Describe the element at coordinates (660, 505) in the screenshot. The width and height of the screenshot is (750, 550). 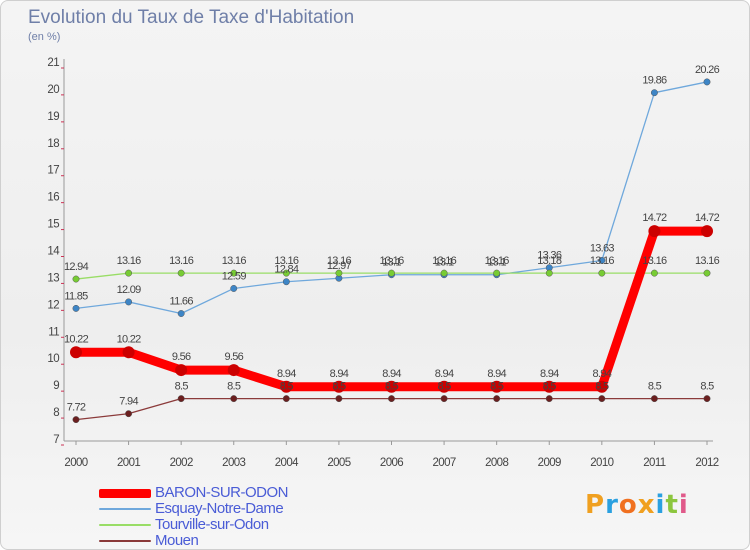
I see `logo-letter: i` at that location.